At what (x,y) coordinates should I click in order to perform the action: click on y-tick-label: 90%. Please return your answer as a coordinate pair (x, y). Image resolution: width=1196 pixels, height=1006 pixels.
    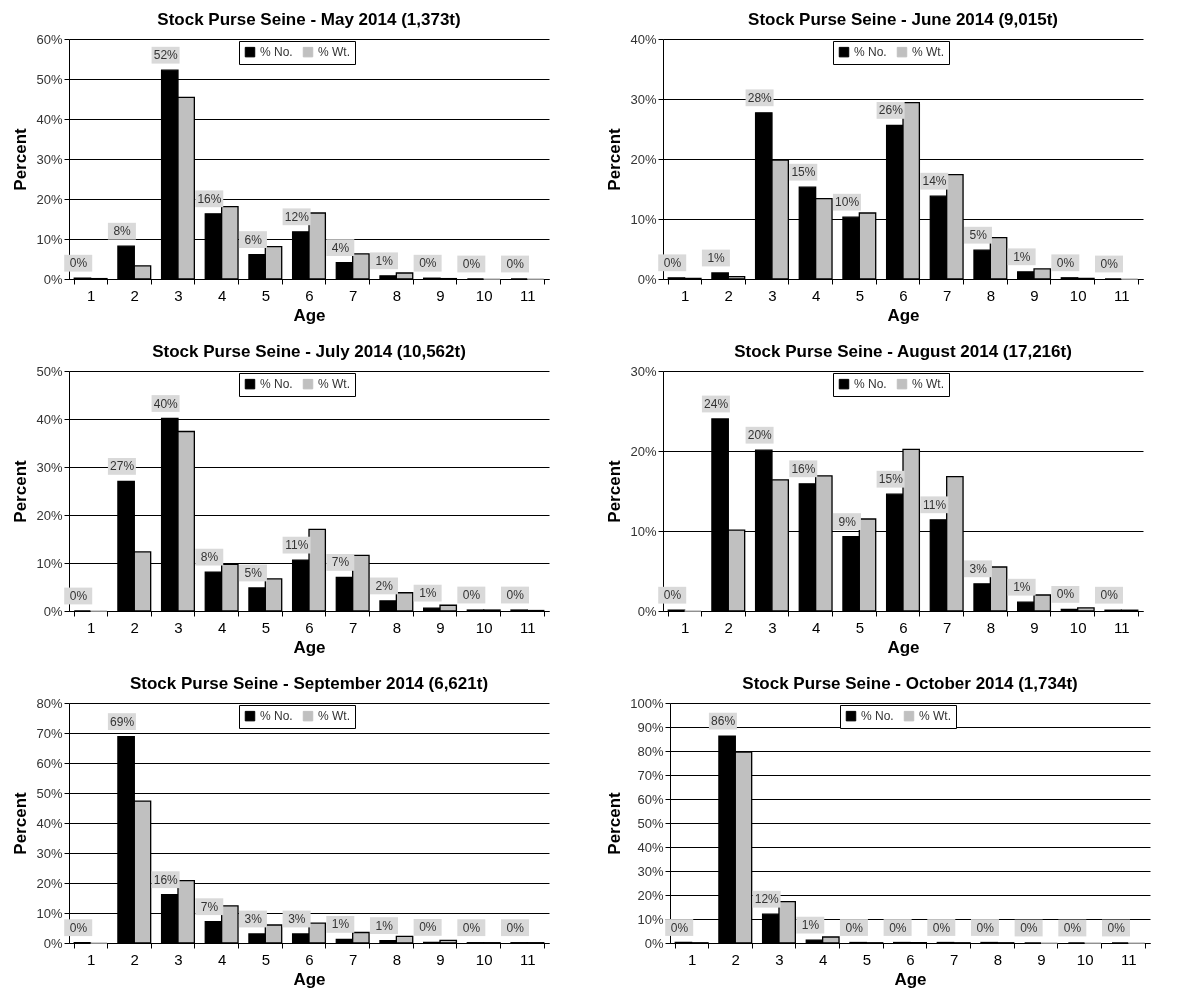
    Looking at the image, I should click on (650, 727).